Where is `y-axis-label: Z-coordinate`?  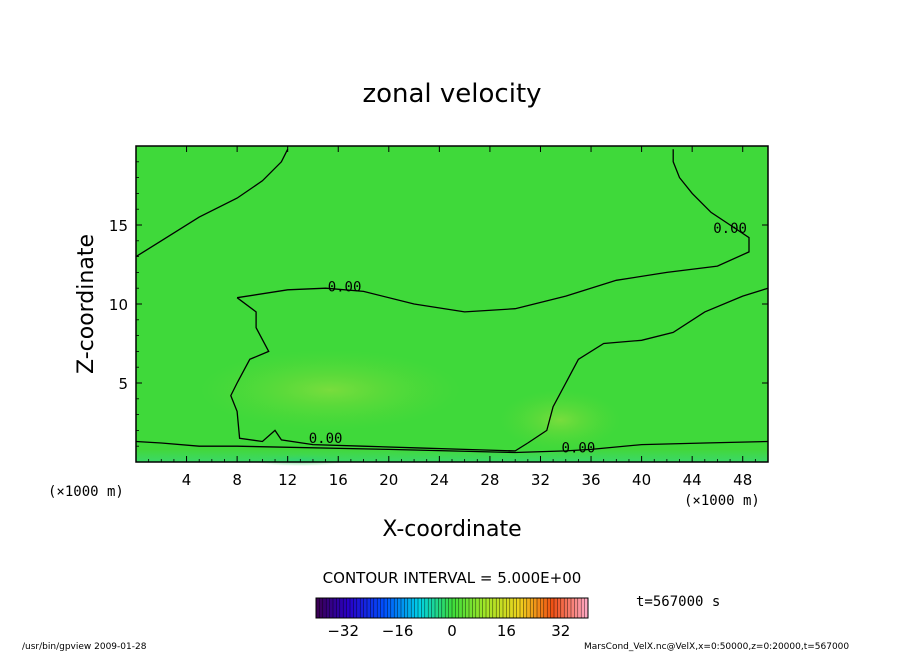
y-axis-label: Z-coordinate is located at coordinates (86, 304).